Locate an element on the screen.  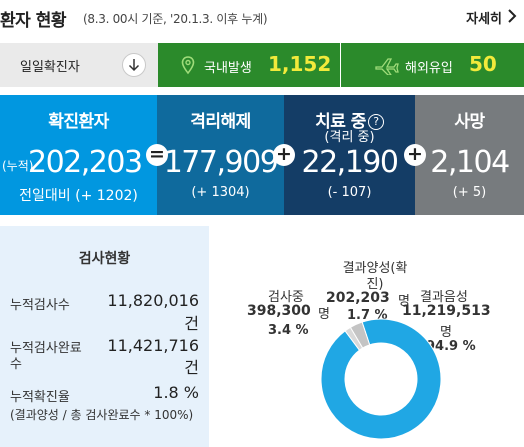
confirmed-box: 확진환자 (누적) 202,203 전일대비 (+ 1202) is located at coordinates (78, 155).